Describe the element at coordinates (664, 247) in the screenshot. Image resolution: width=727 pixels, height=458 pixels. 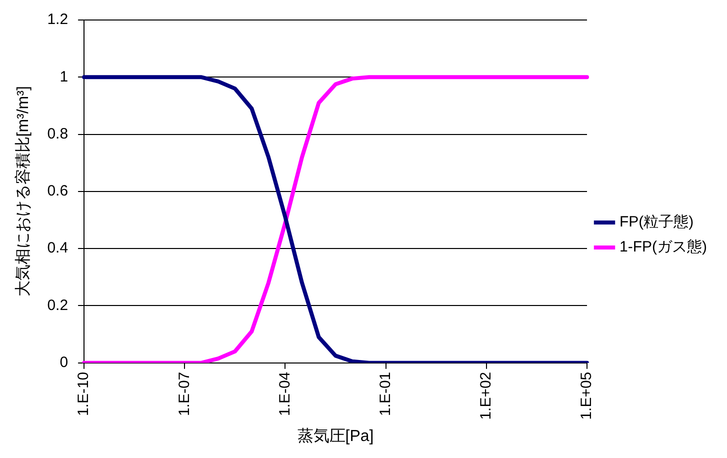
I see `legend-label: 1-FP(ガス態)` at that location.